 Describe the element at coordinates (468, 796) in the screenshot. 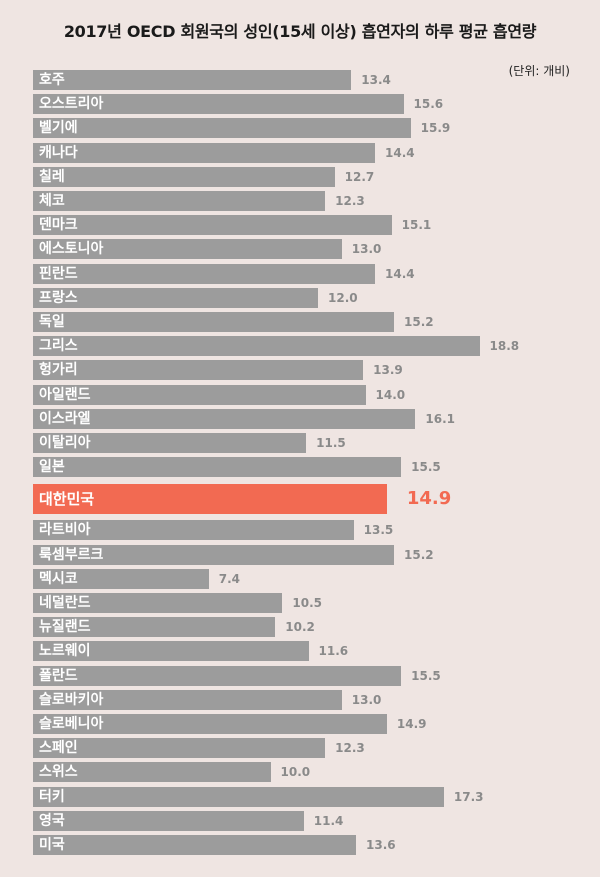

I see `value-label: 17.3` at that location.